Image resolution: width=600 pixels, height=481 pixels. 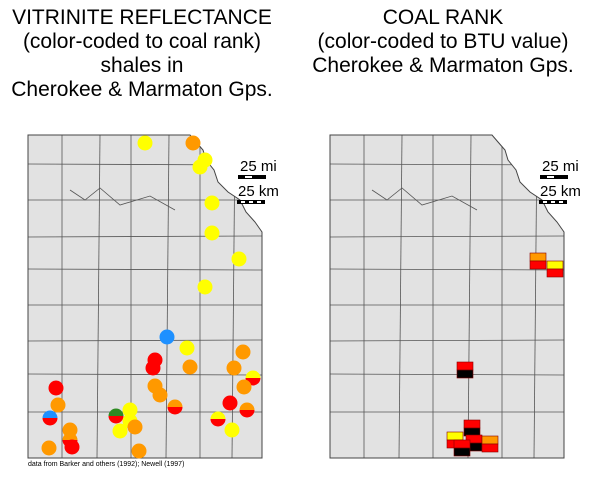 I want to click on title-line: COAL RANK, so click(x=443, y=17).